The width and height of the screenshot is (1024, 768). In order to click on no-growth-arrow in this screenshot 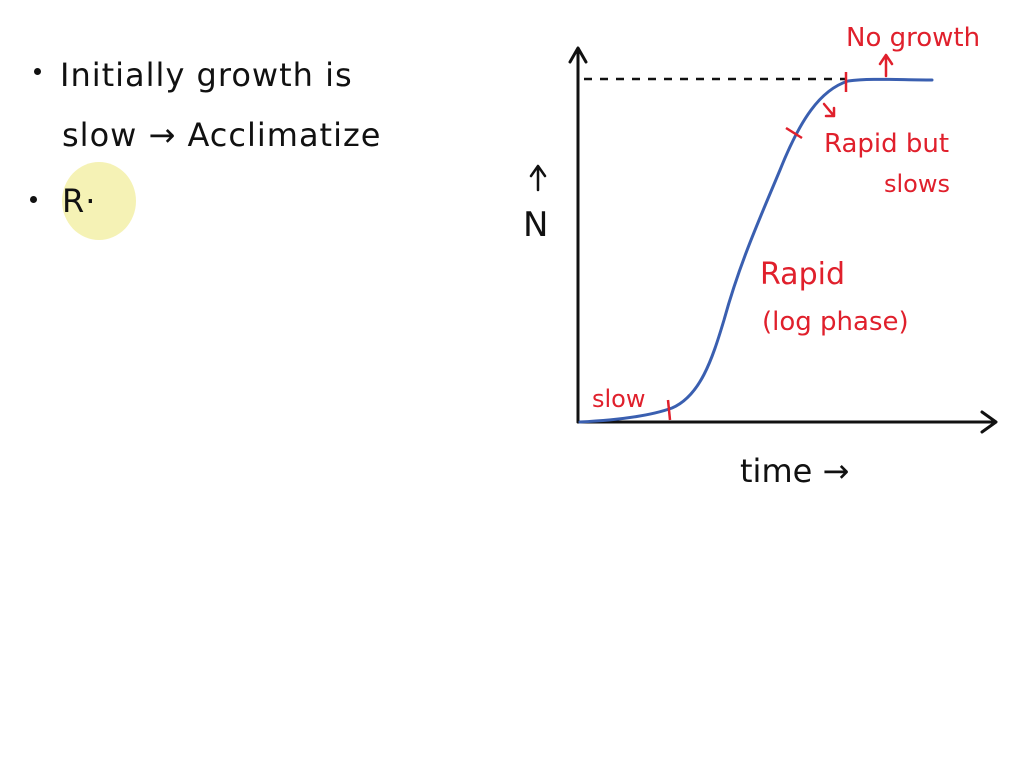, I will do `click(886, 65)`.